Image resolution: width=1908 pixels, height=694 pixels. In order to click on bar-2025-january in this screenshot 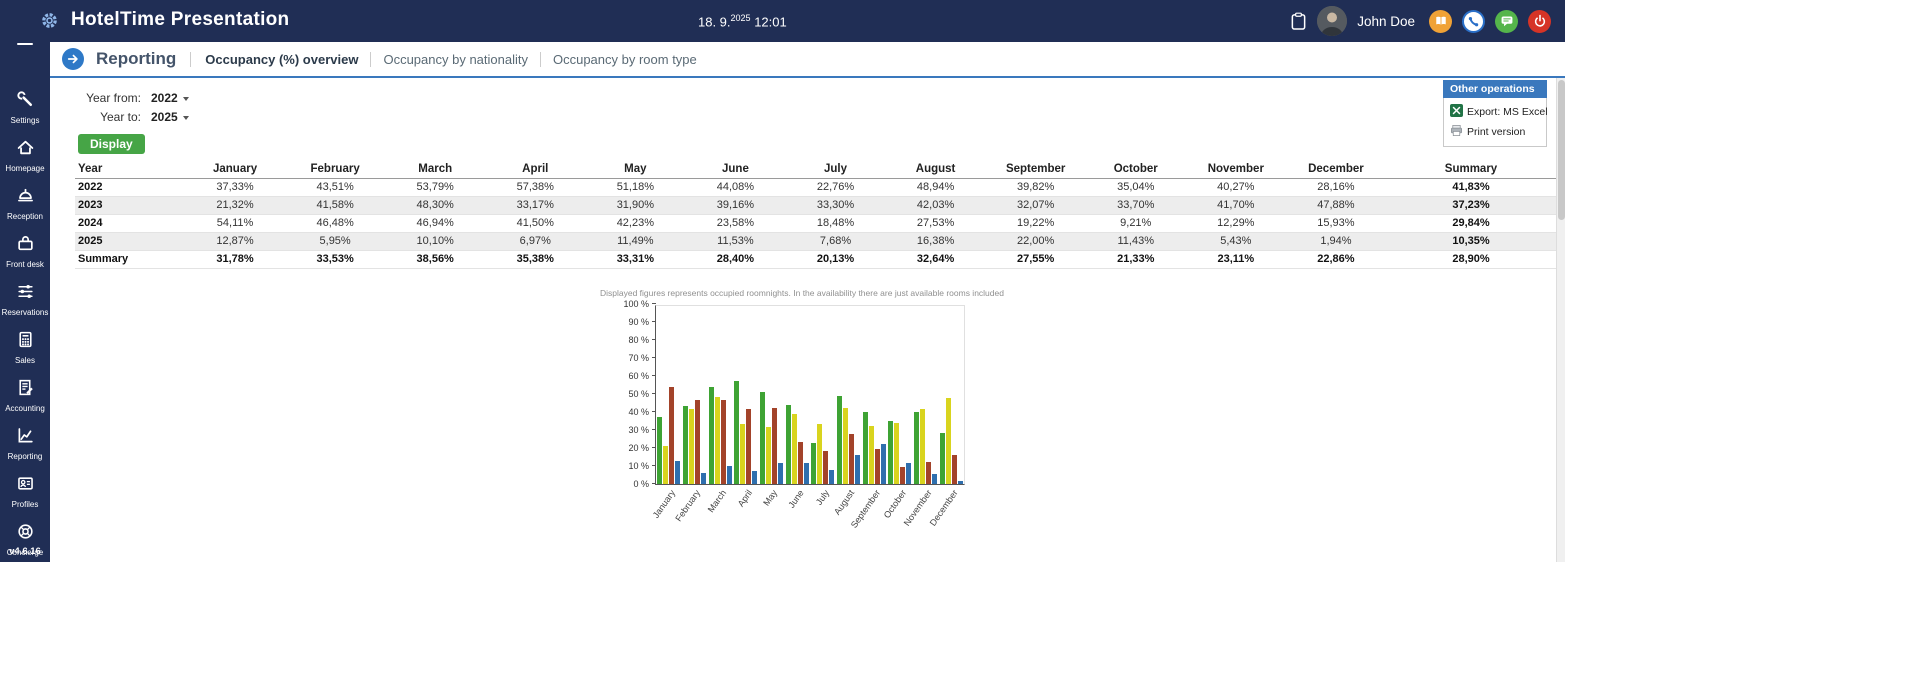, I will do `click(678, 472)`.